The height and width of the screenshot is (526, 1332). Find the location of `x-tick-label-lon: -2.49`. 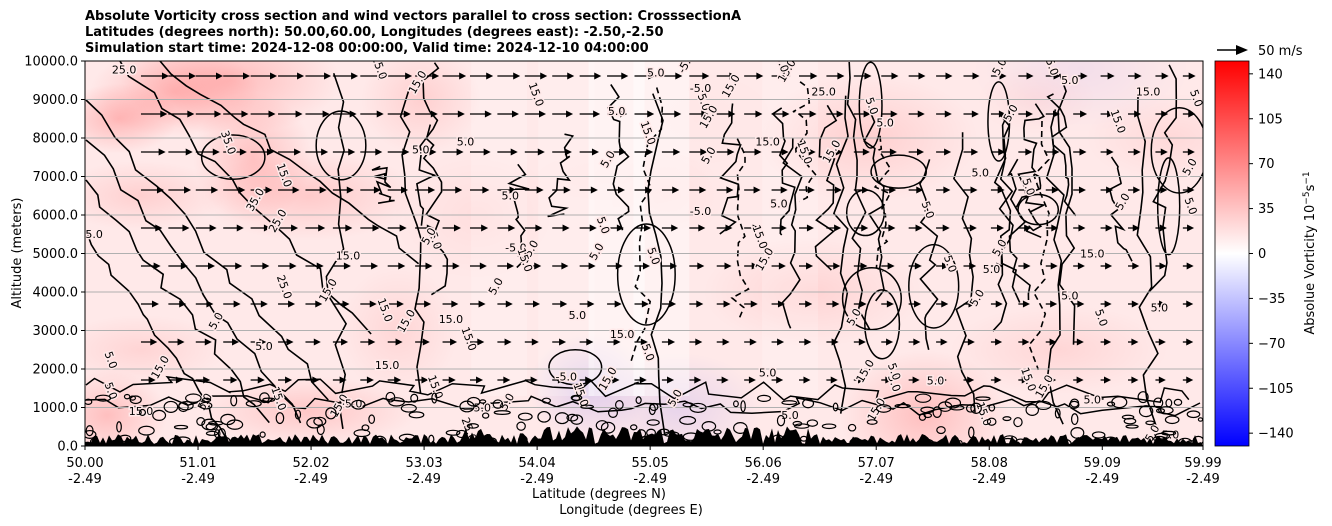

x-tick-label-lon: -2.49 is located at coordinates (650, 479).